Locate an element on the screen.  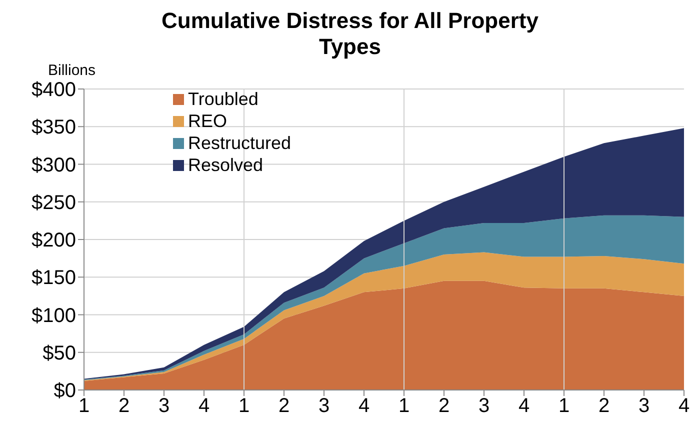
legend-label: REO is located at coordinates (208, 121).